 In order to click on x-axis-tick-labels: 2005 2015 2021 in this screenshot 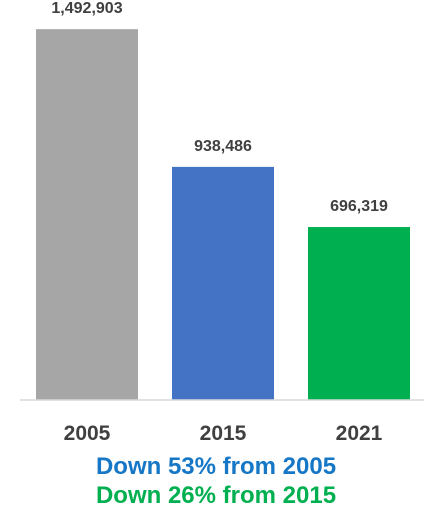, I will do `click(223, 433)`.